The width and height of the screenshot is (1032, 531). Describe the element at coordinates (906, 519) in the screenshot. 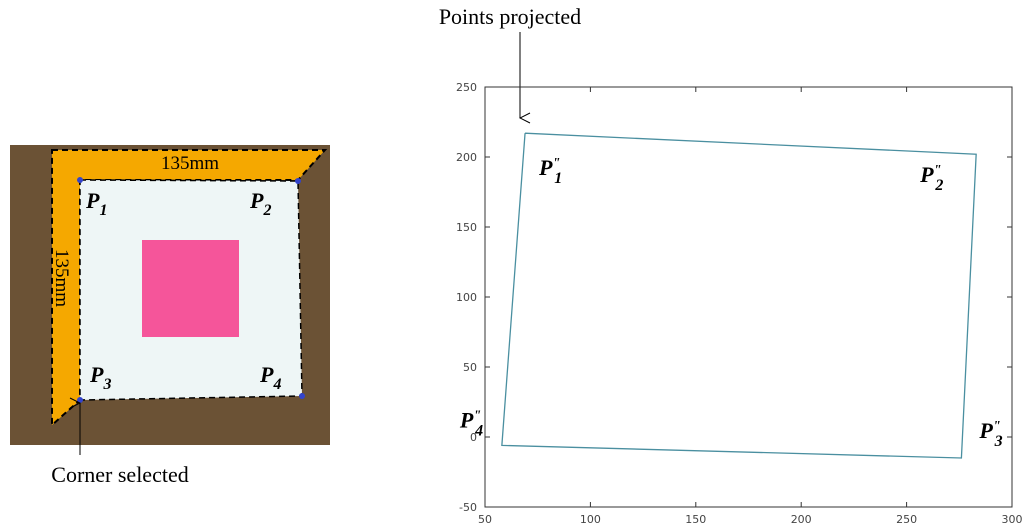

I see `x-tick-label: 250` at that location.